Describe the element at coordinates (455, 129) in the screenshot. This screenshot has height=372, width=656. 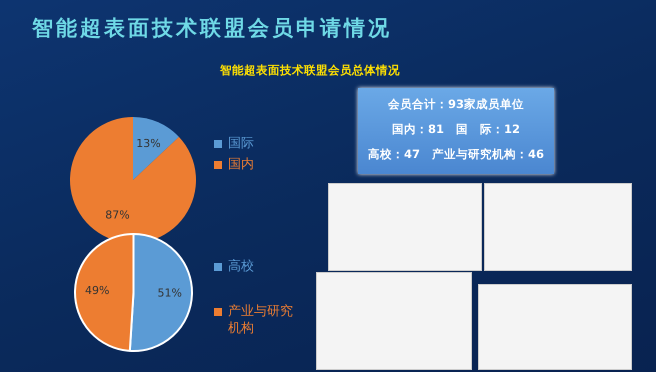
I see `text: 国内：81 国 际：12` at that location.